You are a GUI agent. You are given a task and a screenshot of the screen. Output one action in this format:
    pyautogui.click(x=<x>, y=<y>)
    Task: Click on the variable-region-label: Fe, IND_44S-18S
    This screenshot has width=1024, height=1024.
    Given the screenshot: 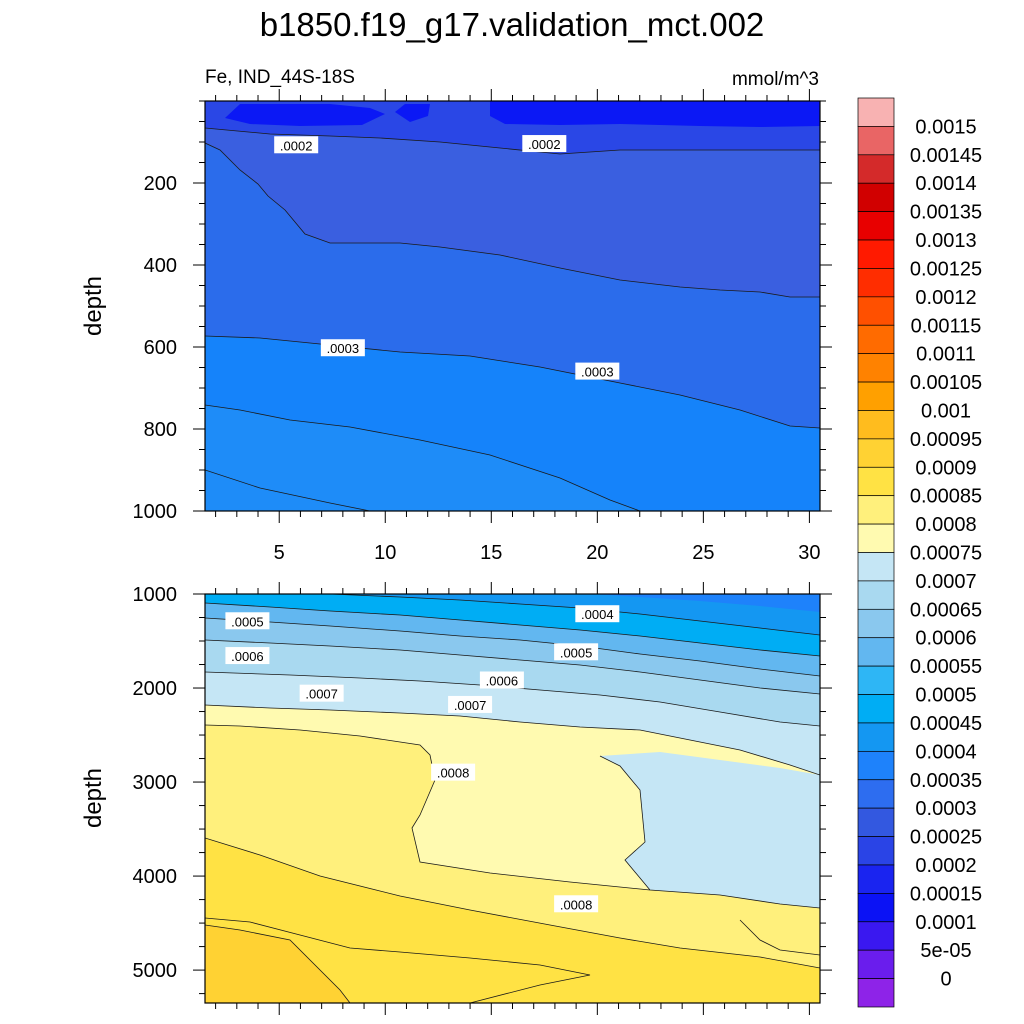 What is the action you would take?
    pyautogui.click(x=280, y=77)
    